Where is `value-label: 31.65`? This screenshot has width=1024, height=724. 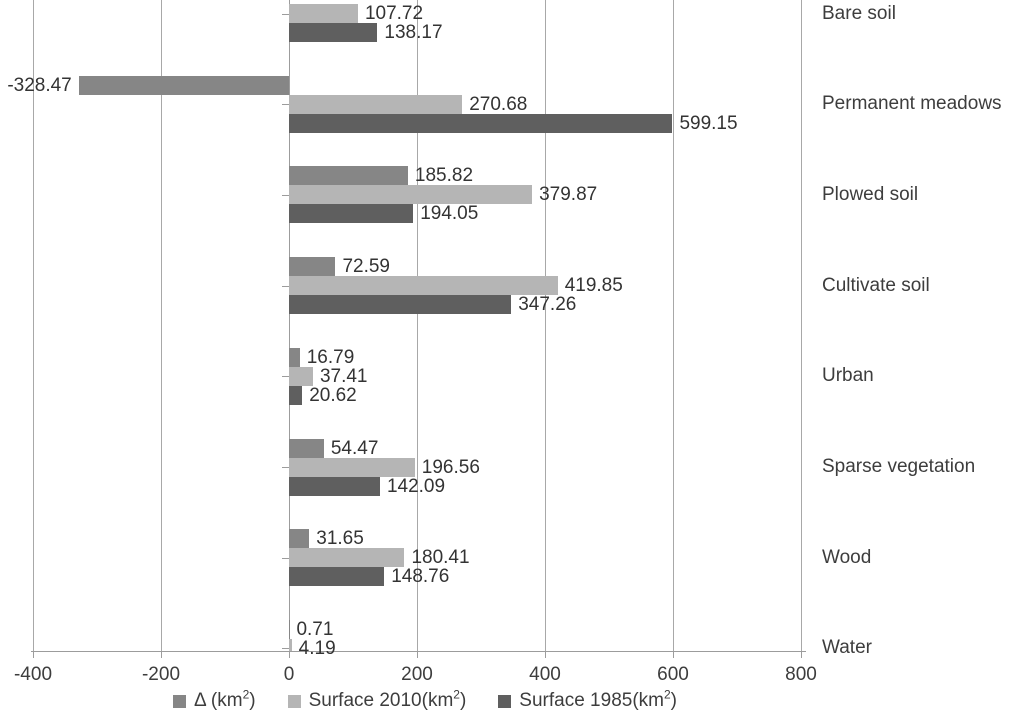 value-label: 31.65 is located at coordinates (340, 539).